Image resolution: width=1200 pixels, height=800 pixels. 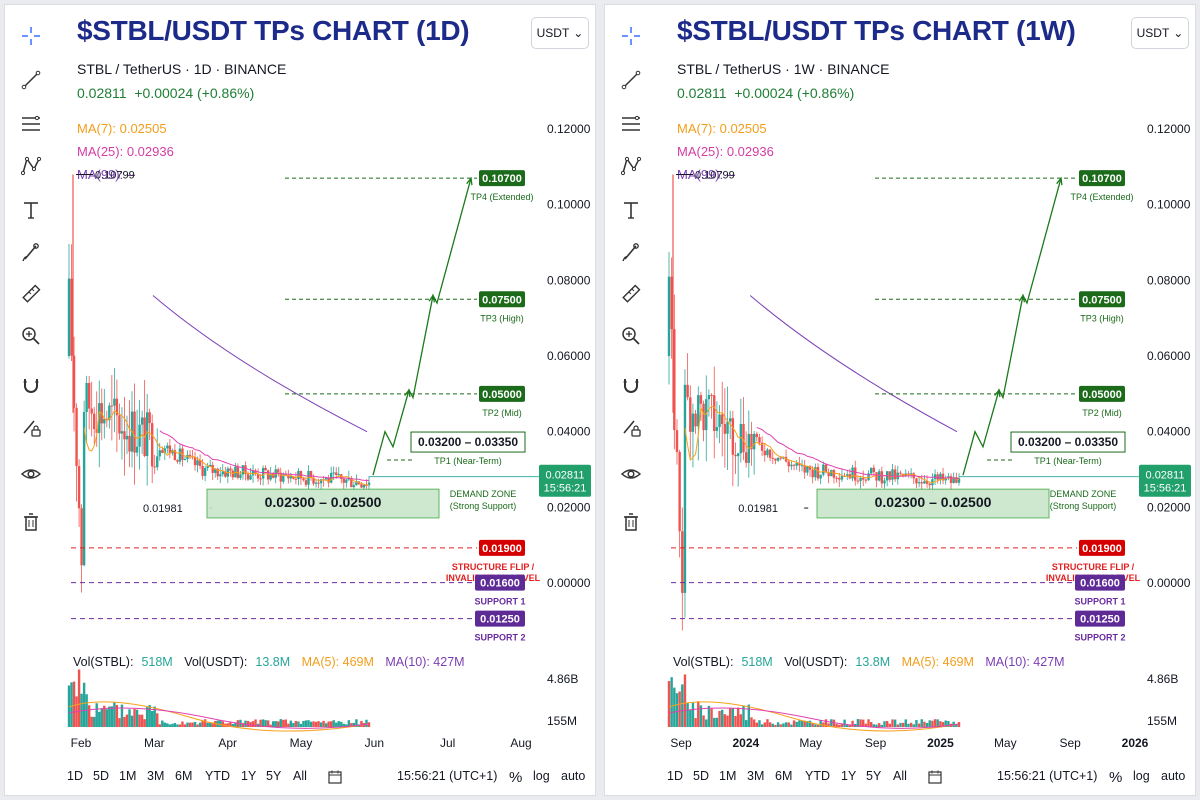 I want to click on vol-usdt-value: 13.8M, so click(x=873, y=662).